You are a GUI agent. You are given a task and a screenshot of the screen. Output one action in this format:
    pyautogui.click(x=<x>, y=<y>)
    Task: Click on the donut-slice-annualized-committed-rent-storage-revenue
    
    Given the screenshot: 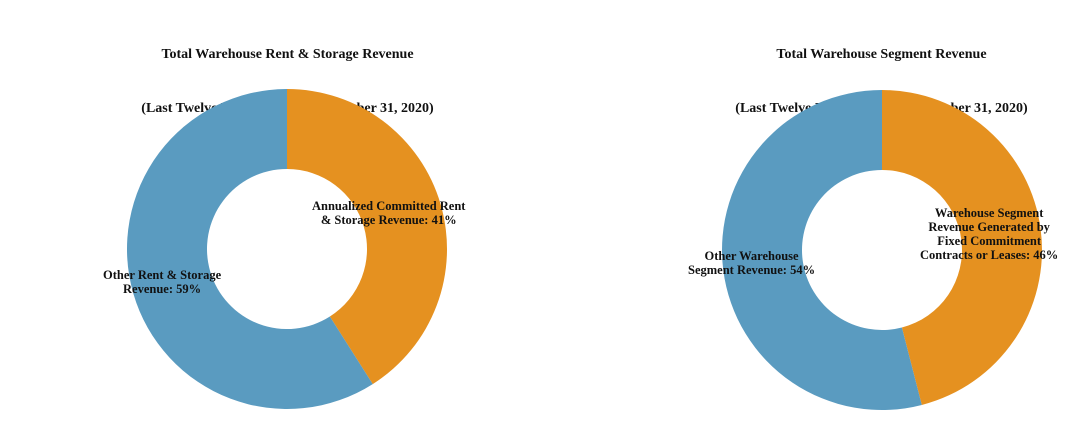 What is the action you would take?
    pyautogui.click(x=367, y=237)
    